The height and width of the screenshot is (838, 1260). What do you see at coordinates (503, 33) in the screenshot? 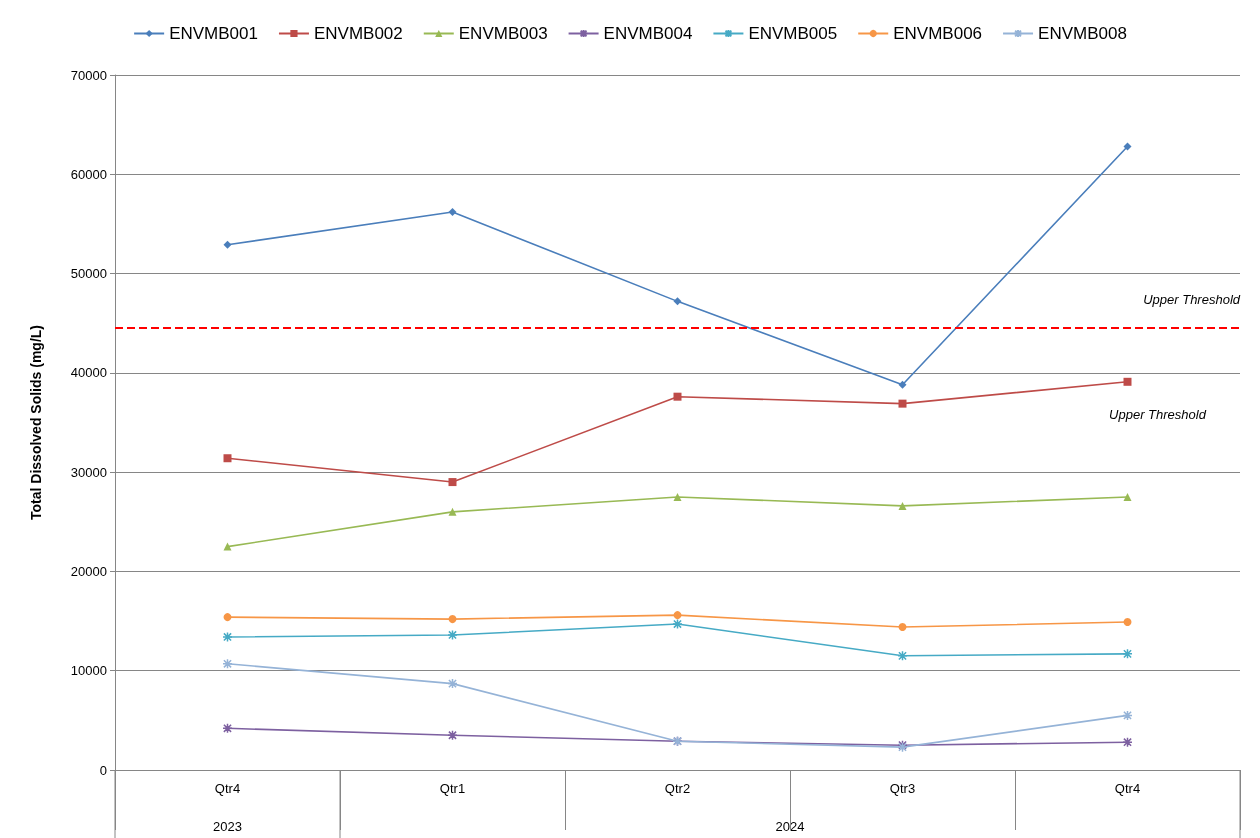
I see `legend-label: ENVMB003` at bounding box center [503, 33].